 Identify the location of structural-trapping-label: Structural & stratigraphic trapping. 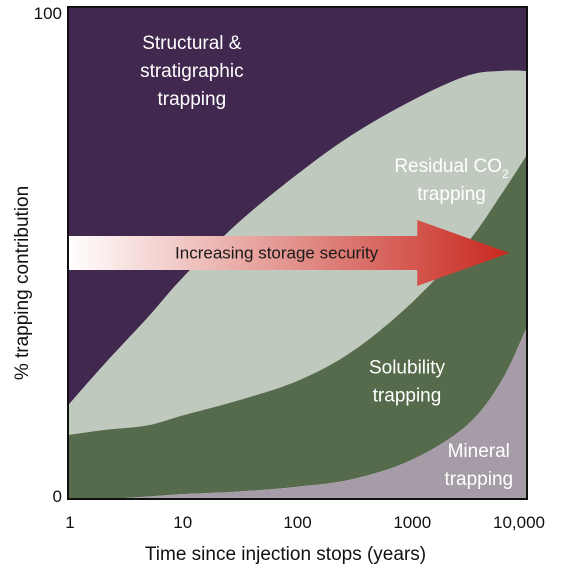
(192, 71).